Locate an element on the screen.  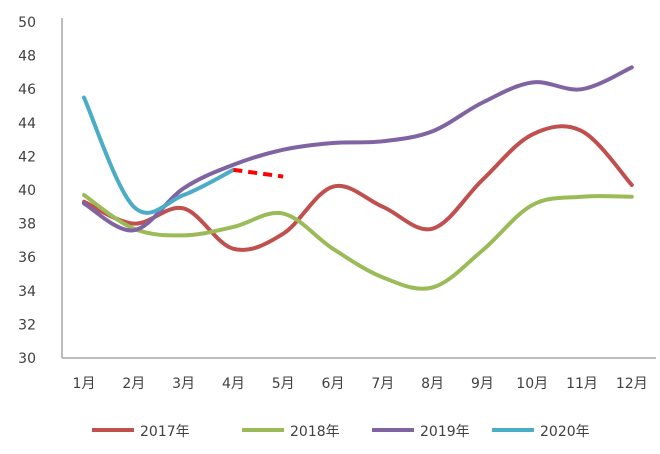
forecast-dashed-line is located at coordinates (258, 173).